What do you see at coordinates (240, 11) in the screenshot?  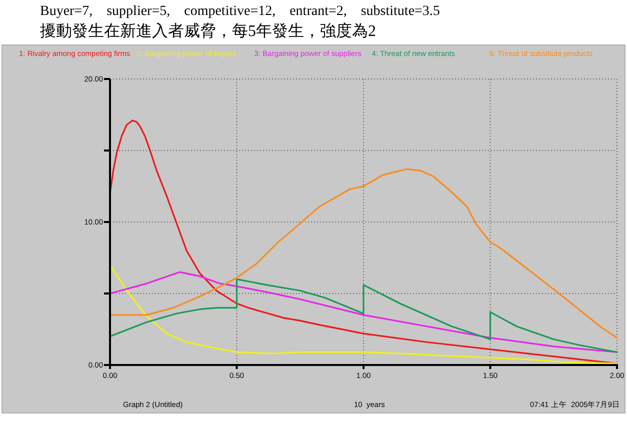 I see `title: Buyer=7, supplier=5, competitive=12, entrant=2, substitute=3.5` at bounding box center [240, 11].